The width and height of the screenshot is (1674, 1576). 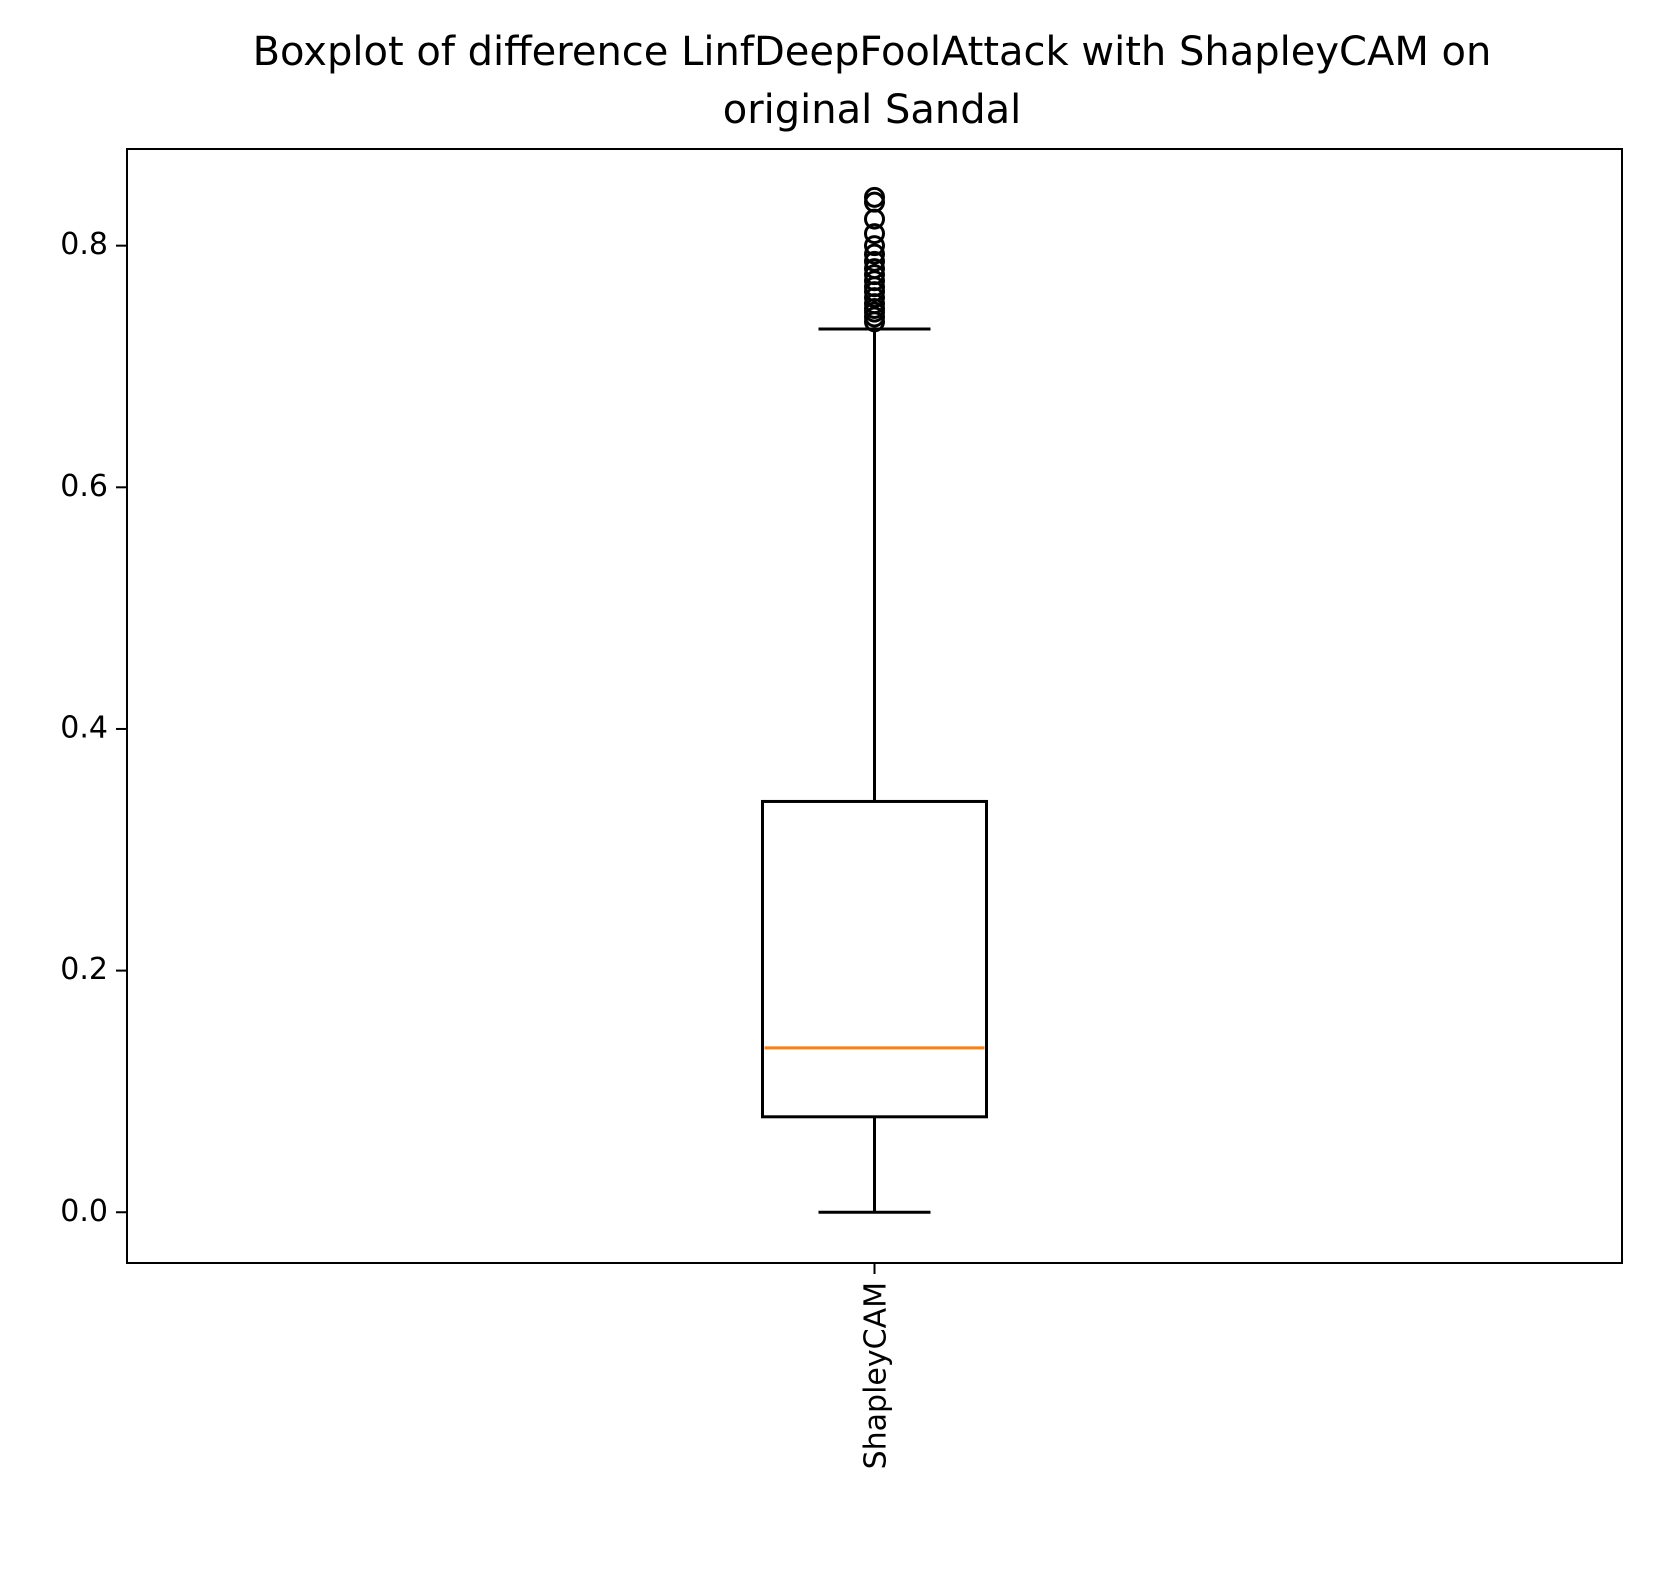 I want to click on x-axis: ShapleyCAM, so click(x=876, y=1366).